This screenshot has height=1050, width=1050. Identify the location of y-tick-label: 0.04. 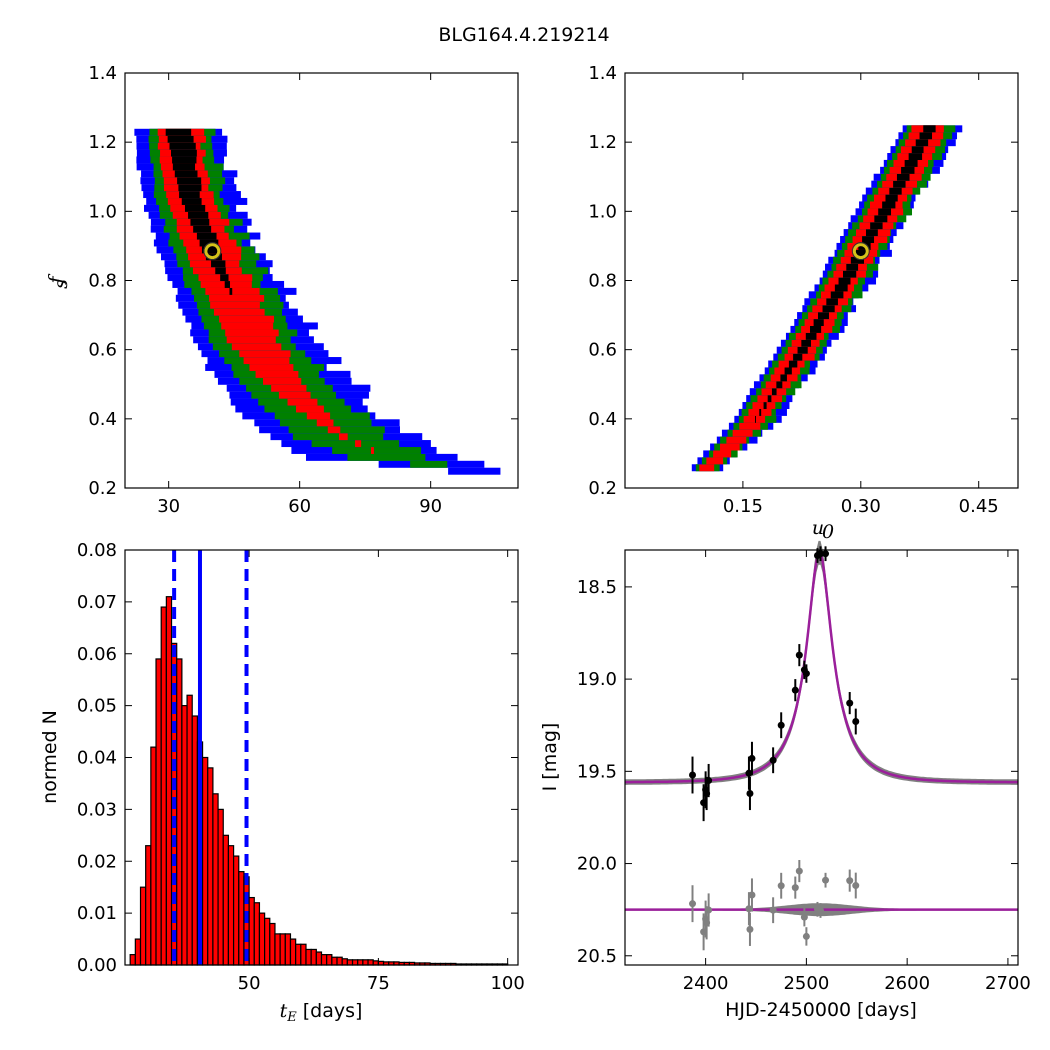
(97, 758).